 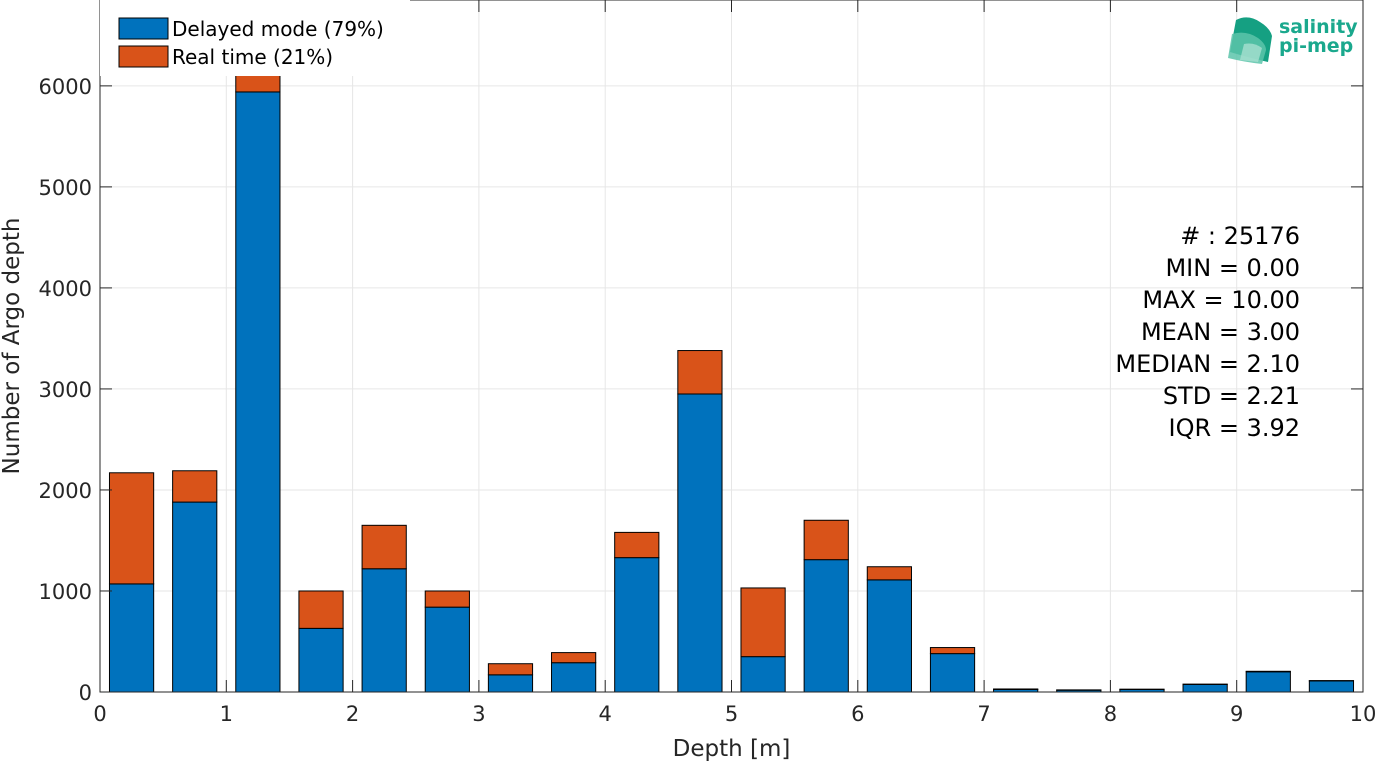 What do you see at coordinates (143, 56) in the screenshot?
I see `legend-swatch-realtime` at bounding box center [143, 56].